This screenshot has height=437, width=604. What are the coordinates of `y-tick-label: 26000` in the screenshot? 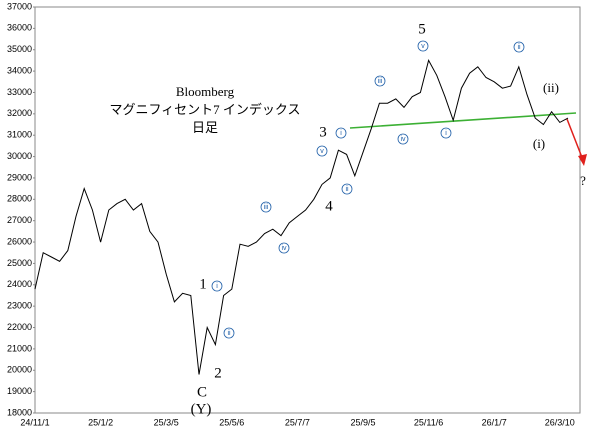 It's located at (19, 241).